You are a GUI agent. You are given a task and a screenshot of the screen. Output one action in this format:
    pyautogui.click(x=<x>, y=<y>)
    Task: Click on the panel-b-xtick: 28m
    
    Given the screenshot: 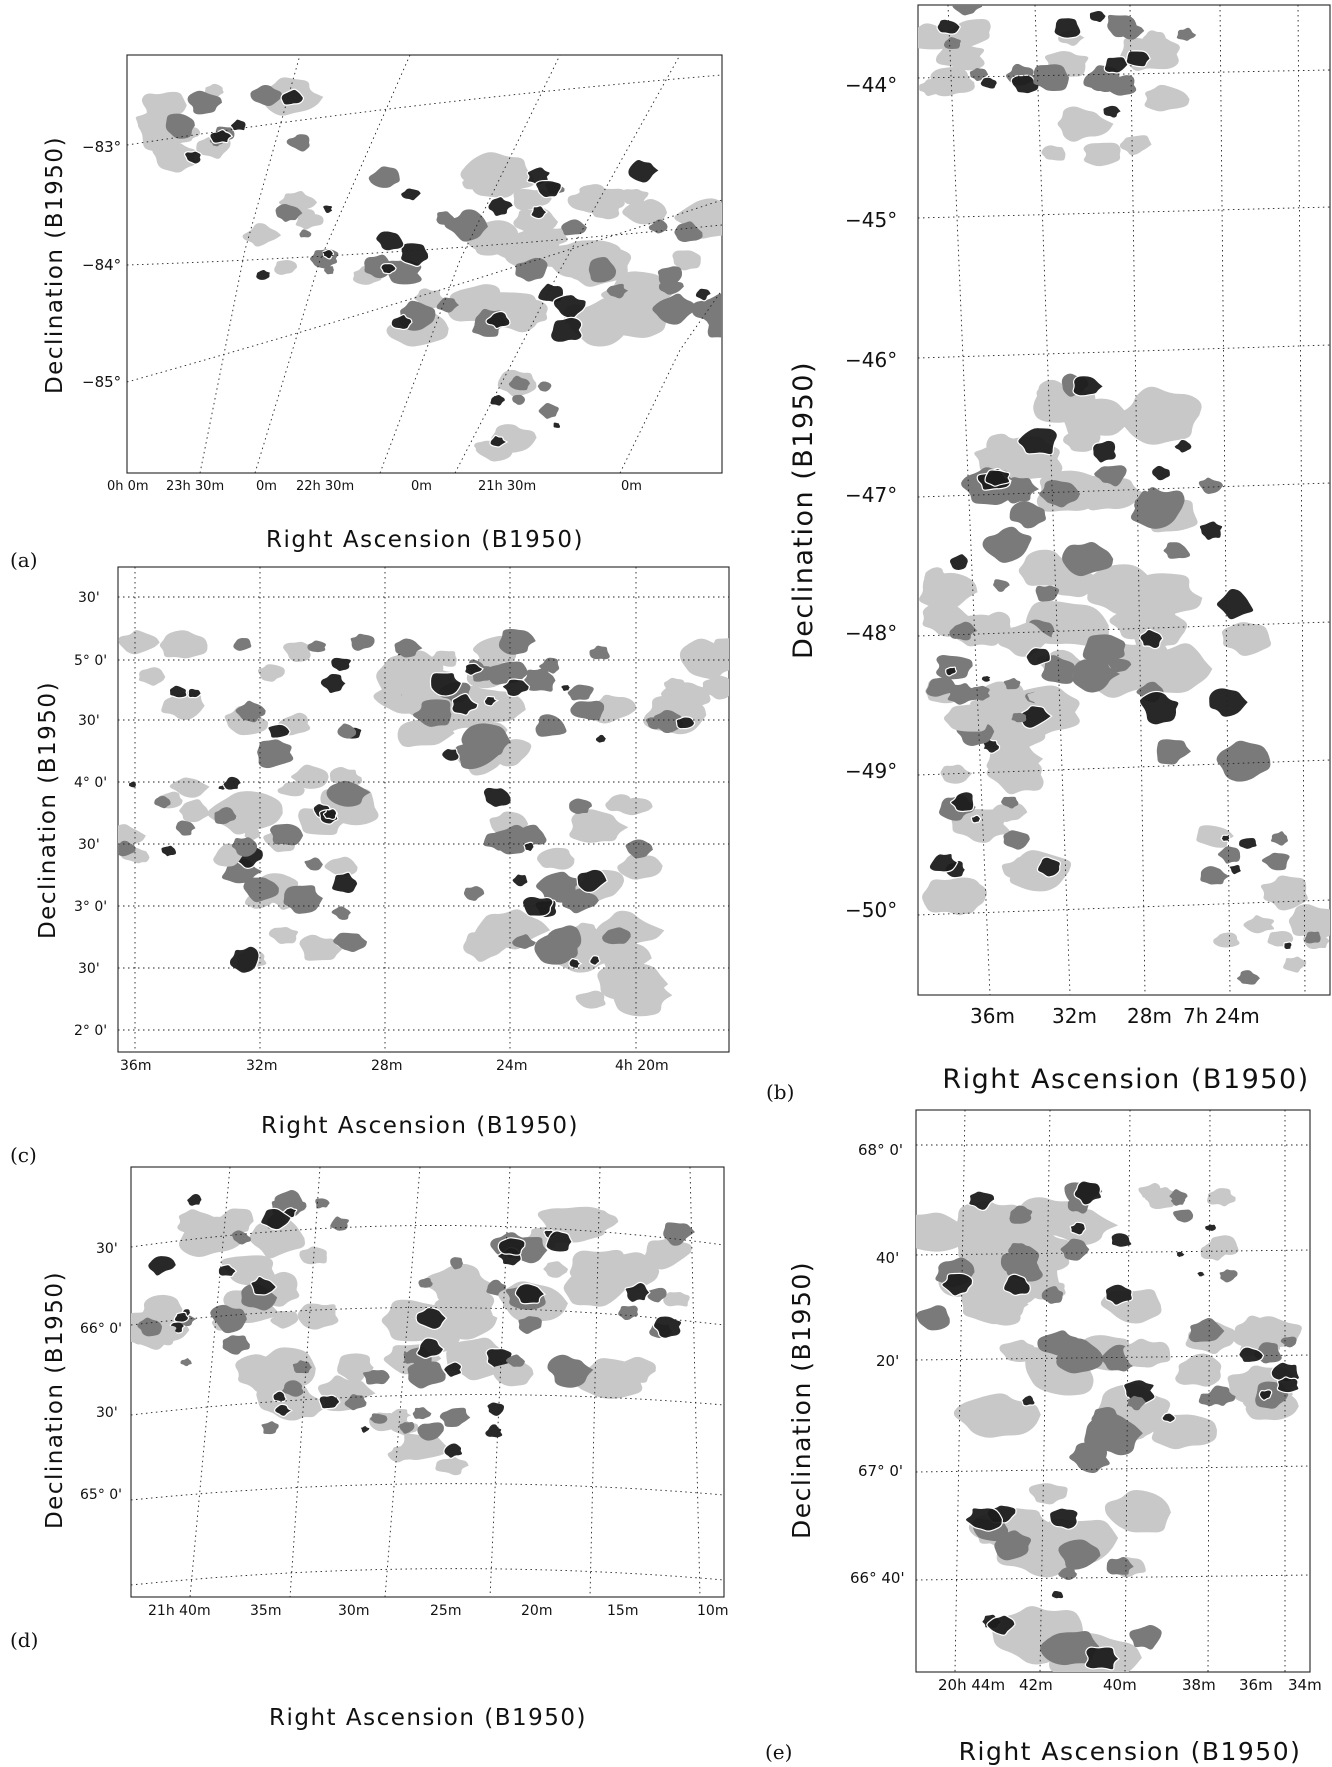 What is the action you would take?
    pyautogui.click(x=1149, y=1016)
    